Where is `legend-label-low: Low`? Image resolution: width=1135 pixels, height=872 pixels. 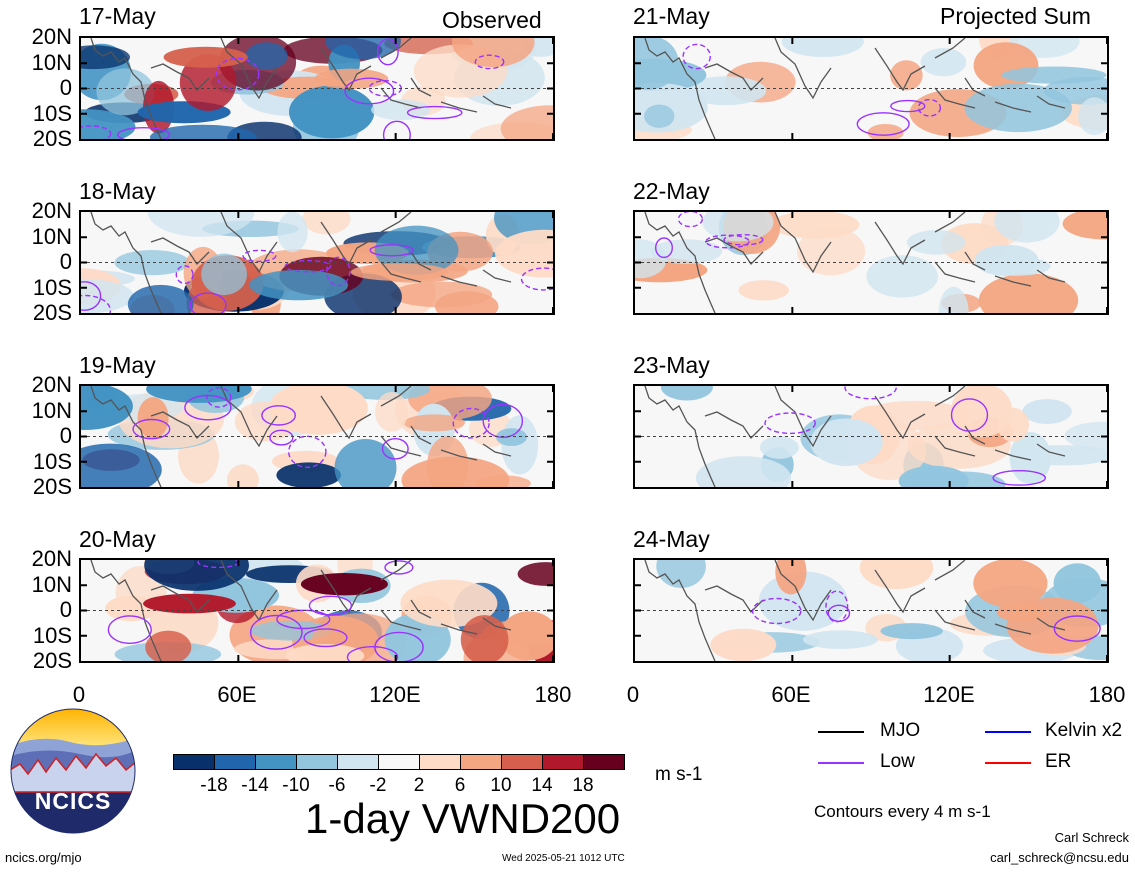 legend-label-low: Low is located at coordinates (897, 761).